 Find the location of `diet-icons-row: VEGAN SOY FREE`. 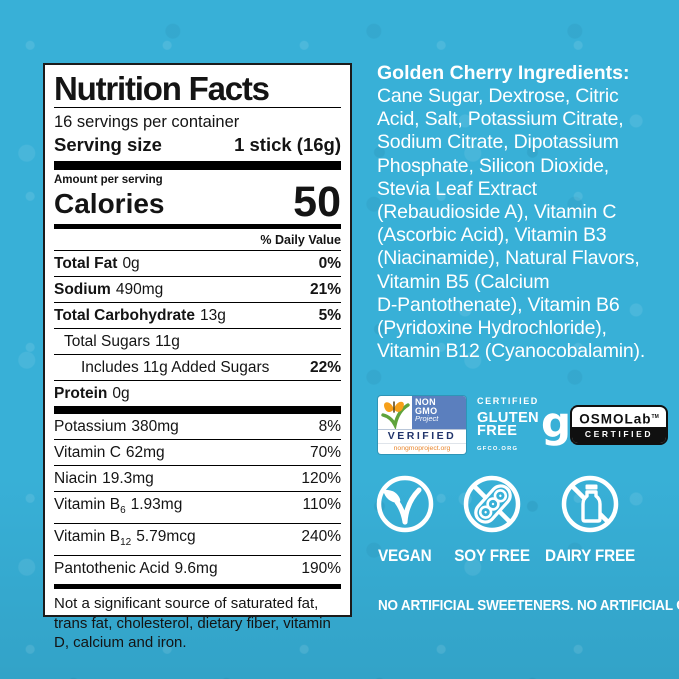

diet-icons-row: VEGAN SOY FREE is located at coordinates (503, 519).